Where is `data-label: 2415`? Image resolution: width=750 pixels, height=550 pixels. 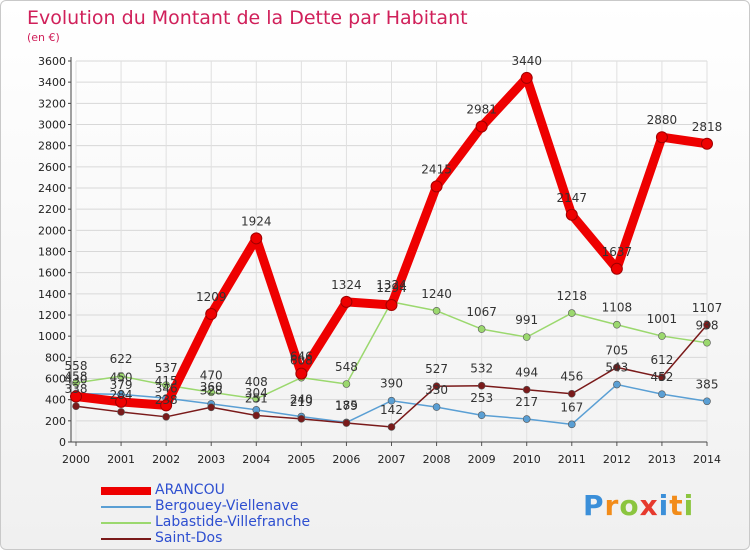 data-label: 2415 is located at coordinates (436, 169).